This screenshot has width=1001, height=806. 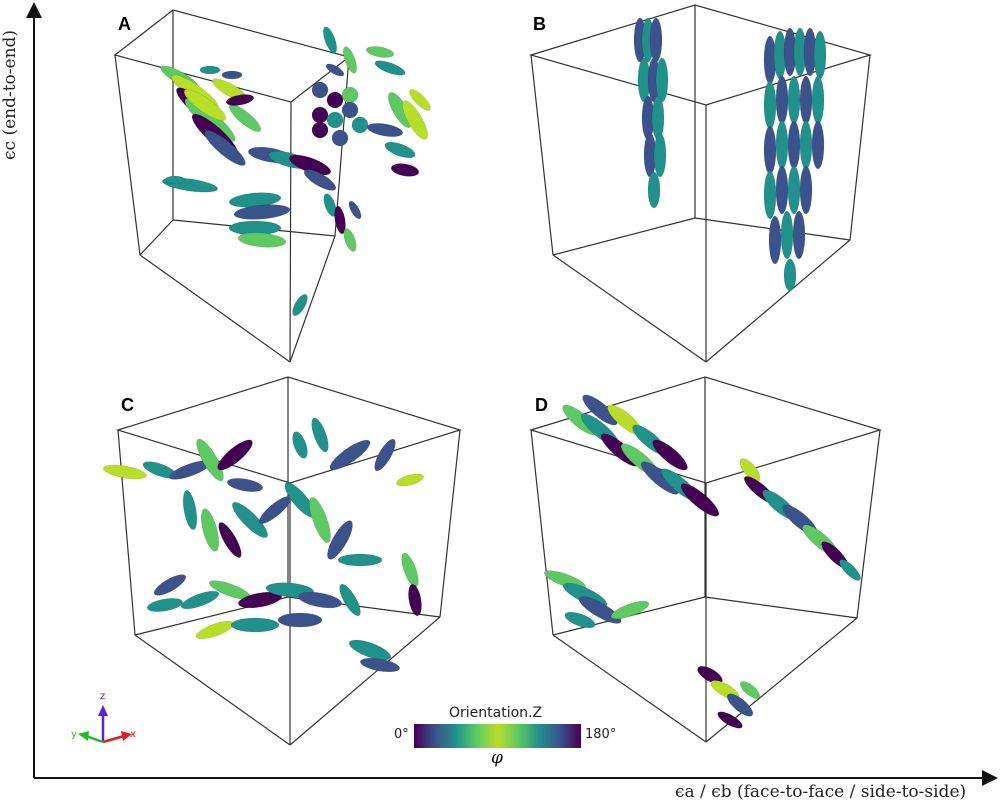 I want to click on x-axis-arrow-icon, so click(x=990, y=778).